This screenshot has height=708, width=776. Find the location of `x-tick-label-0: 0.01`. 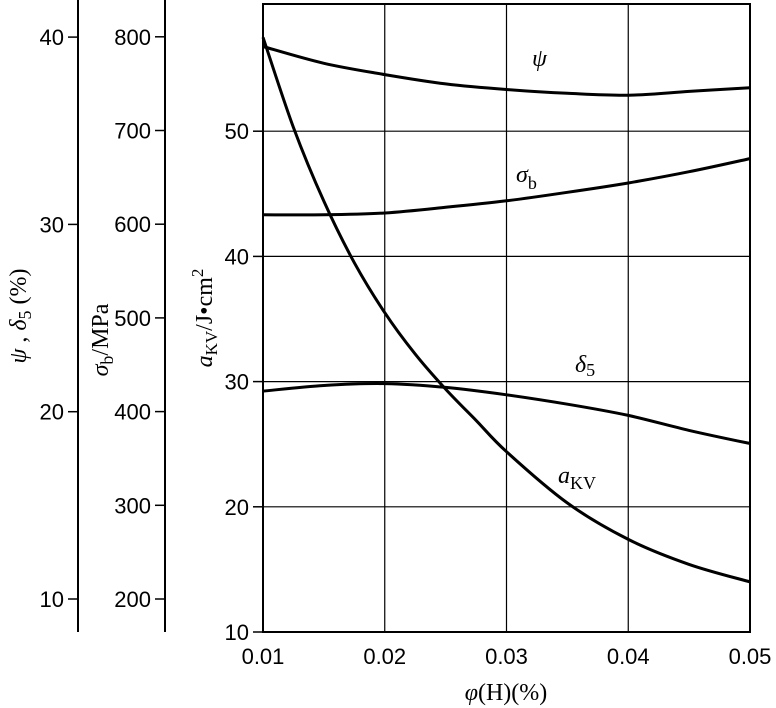

x-tick-label-0: 0.01 is located at coordinates (263, 656).